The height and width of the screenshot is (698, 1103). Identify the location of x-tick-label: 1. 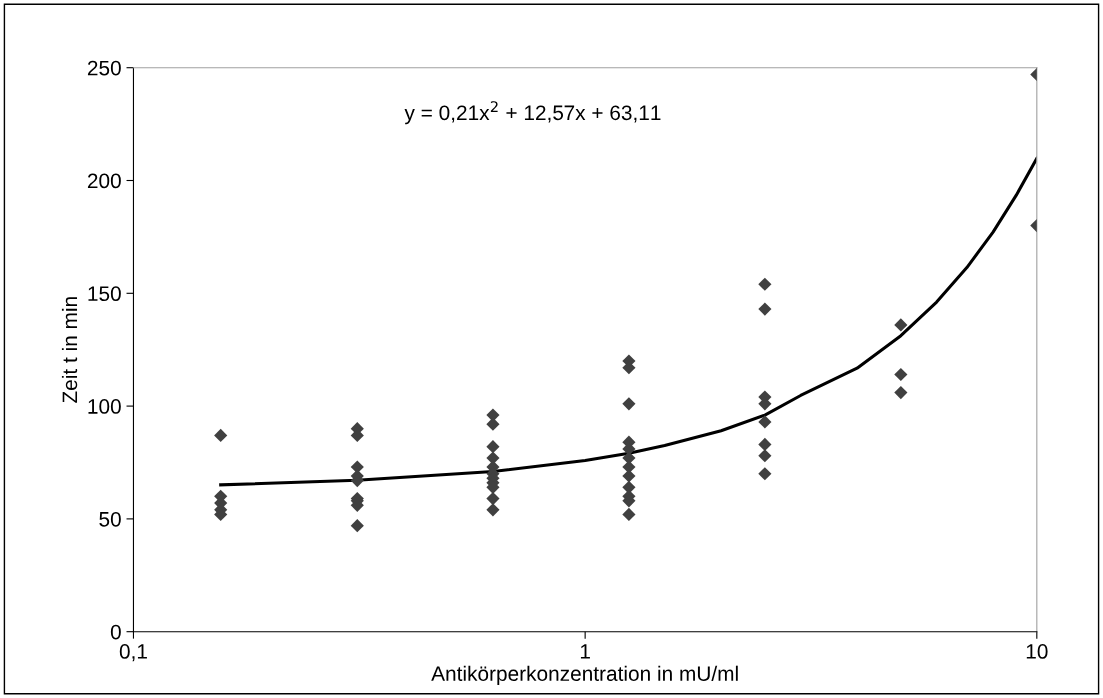
(585, 651).